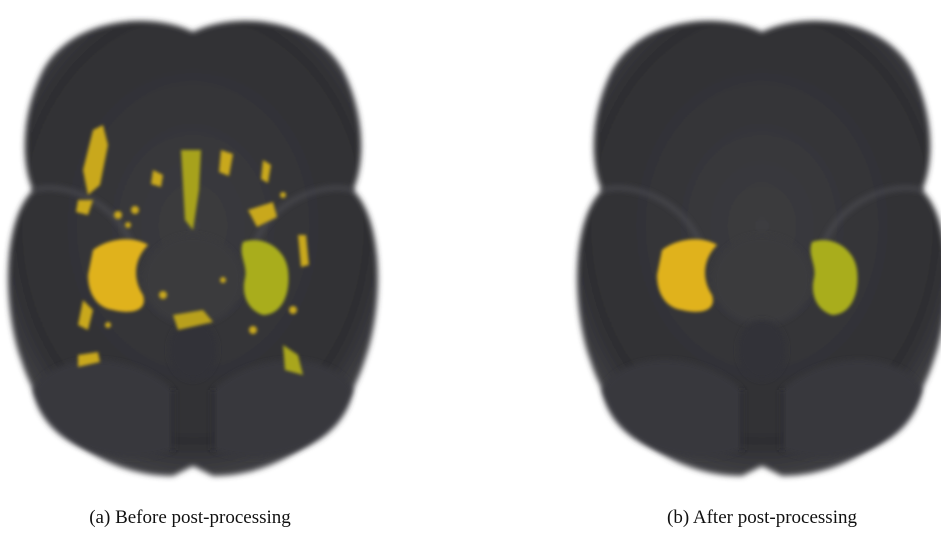  I want to click on caption-b: (b) After post-processing, so click(762, 518).